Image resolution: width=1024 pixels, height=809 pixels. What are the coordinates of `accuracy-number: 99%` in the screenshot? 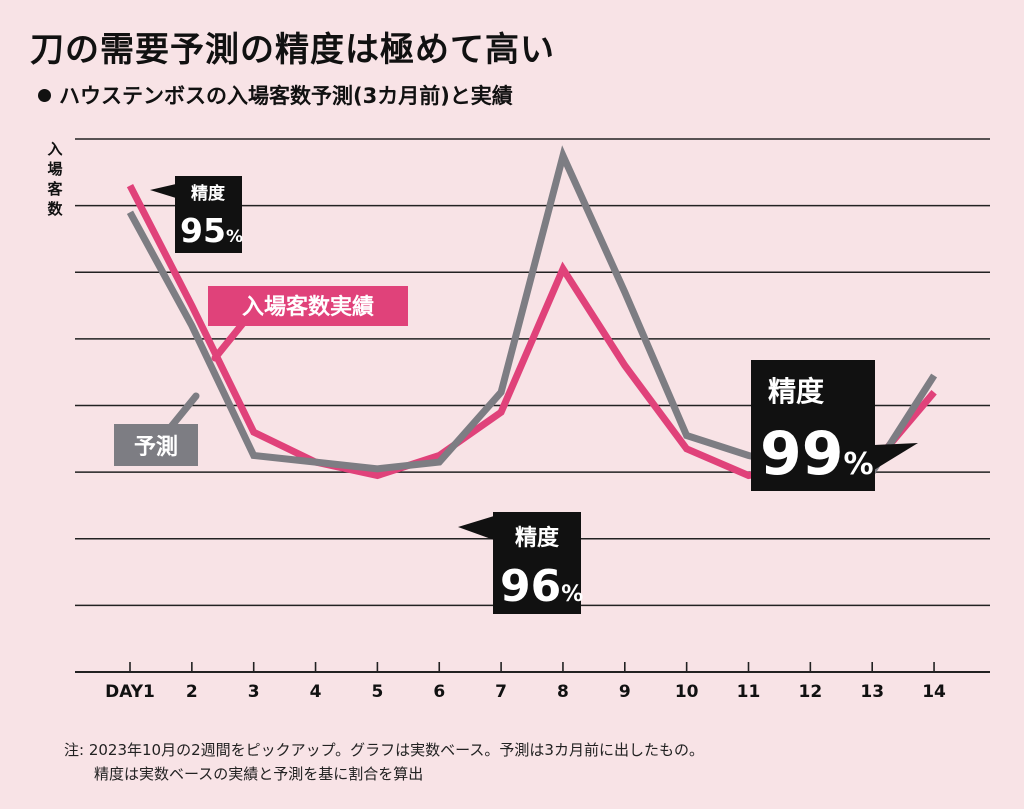 It's located at (817, 454).